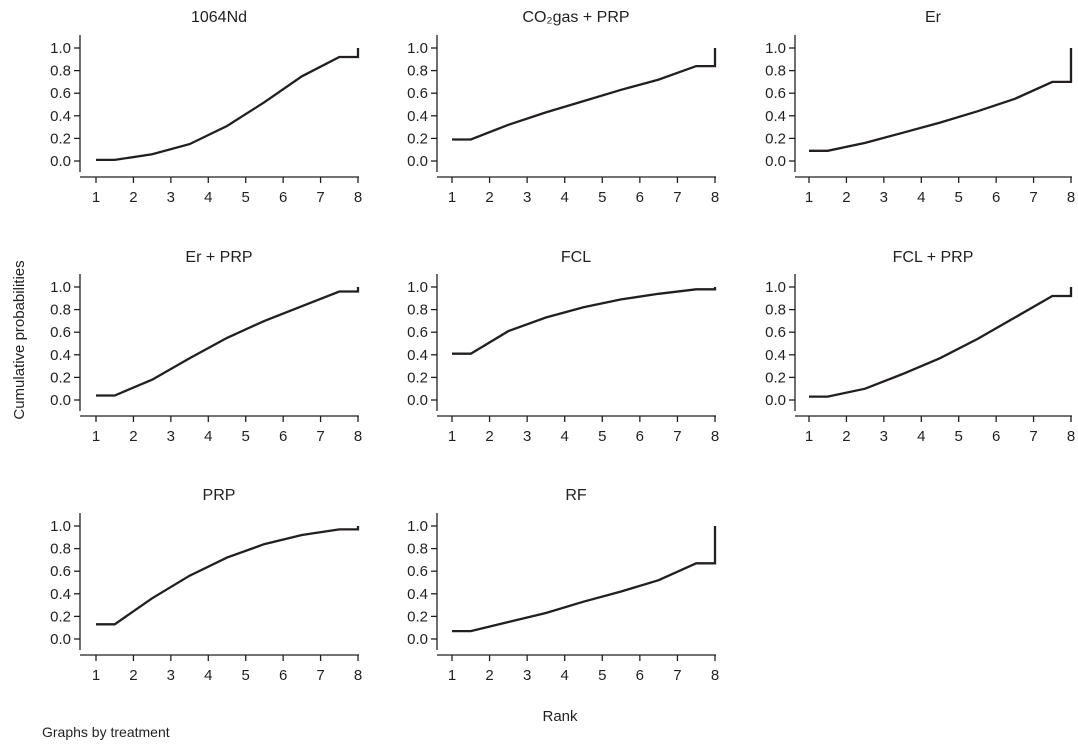 Image resolution: width=1078 pixels, height=744 pixels. What do you see at coordinates (576, 257) in the screenshot?
I see `panel-title: FCL` at bounding box center [576, 257].